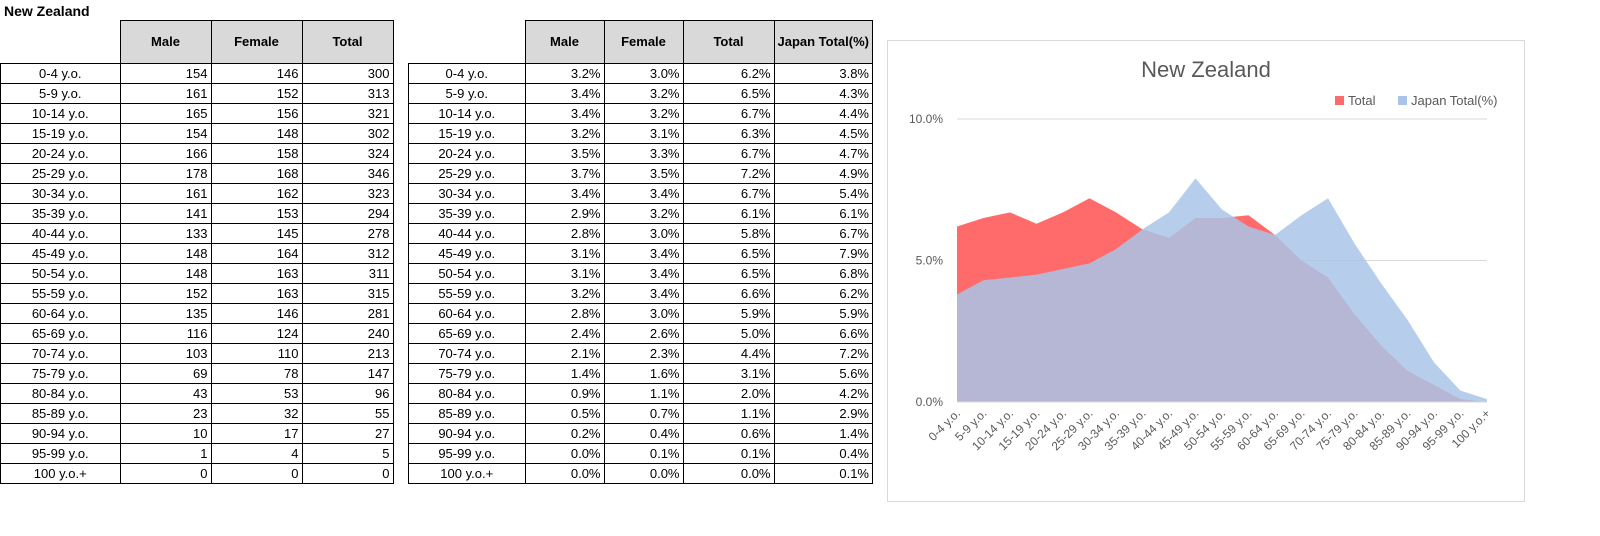 The height and width of the screenshot is (536, 1600). I want to click on table-cell: 300, so click(347, 73).